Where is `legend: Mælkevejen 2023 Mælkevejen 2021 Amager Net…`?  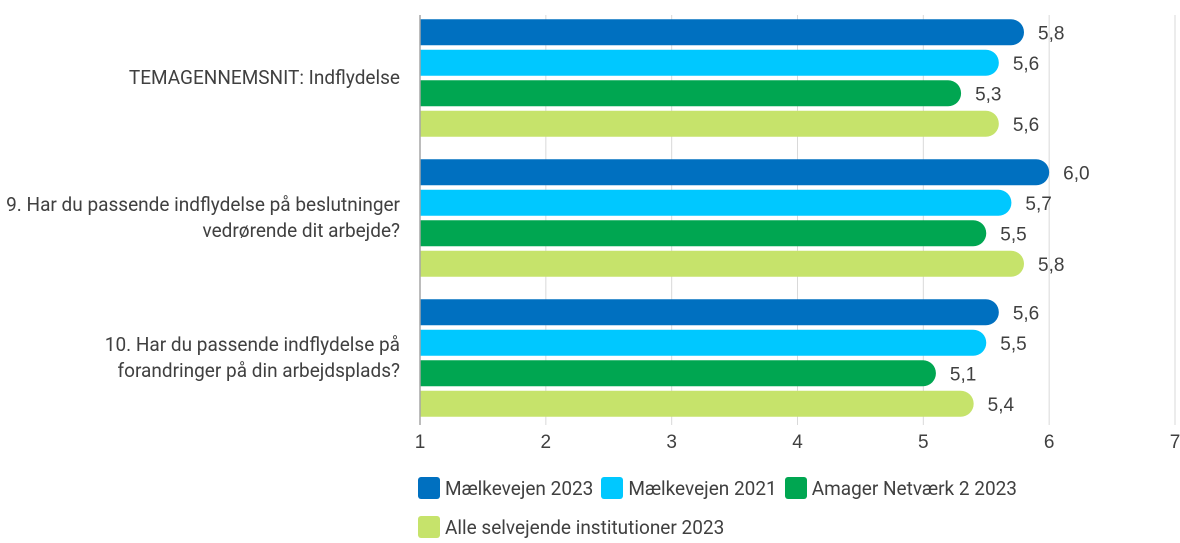 legend: Mælkevejen 2023 Mælkevejen 2021 Amager Net… is located at coordinates (798, 507).